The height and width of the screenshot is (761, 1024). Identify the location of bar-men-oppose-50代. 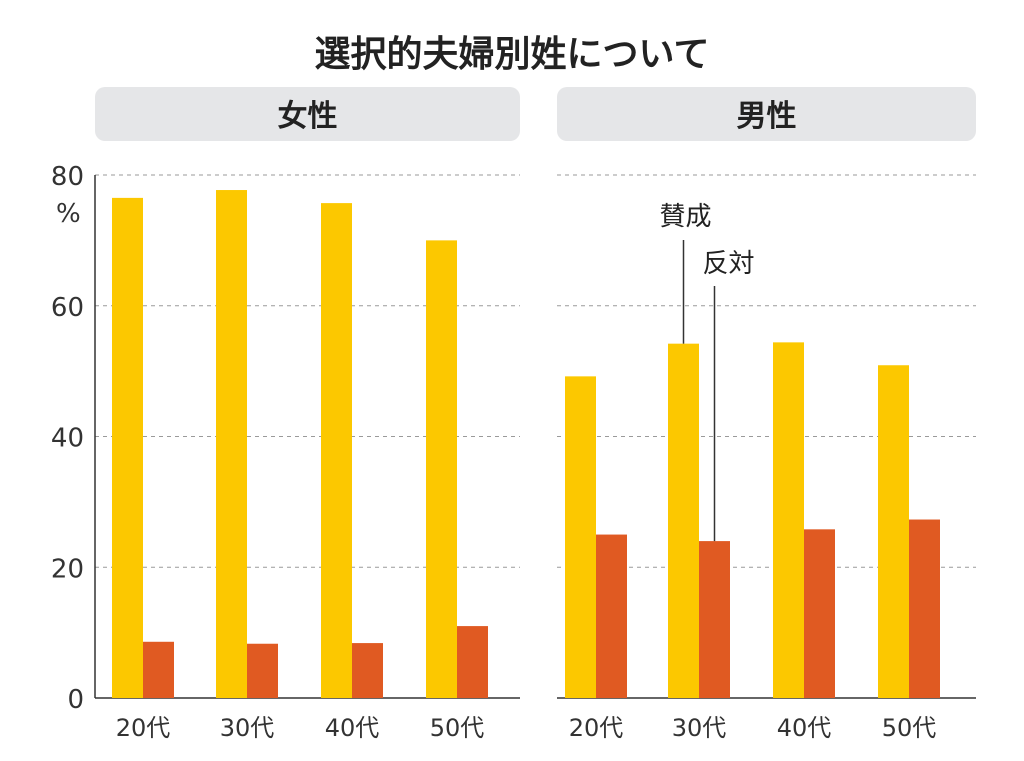
(924, 608).